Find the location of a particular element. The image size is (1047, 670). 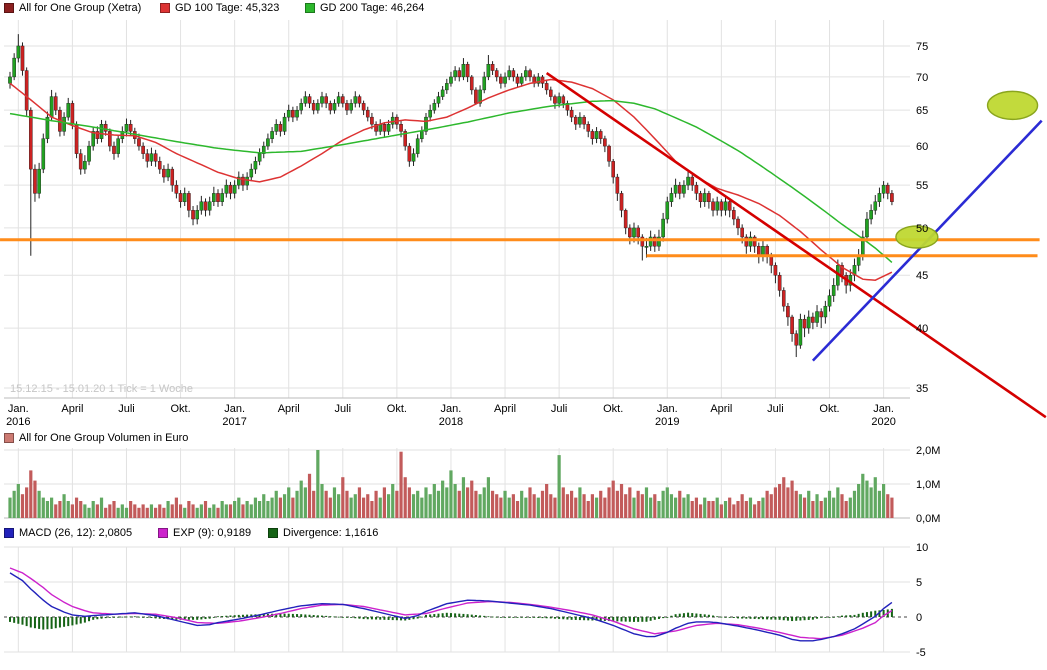

legend-item-macd: MACD (26, 12): 2,0805 is located at coordinates (68, 533).